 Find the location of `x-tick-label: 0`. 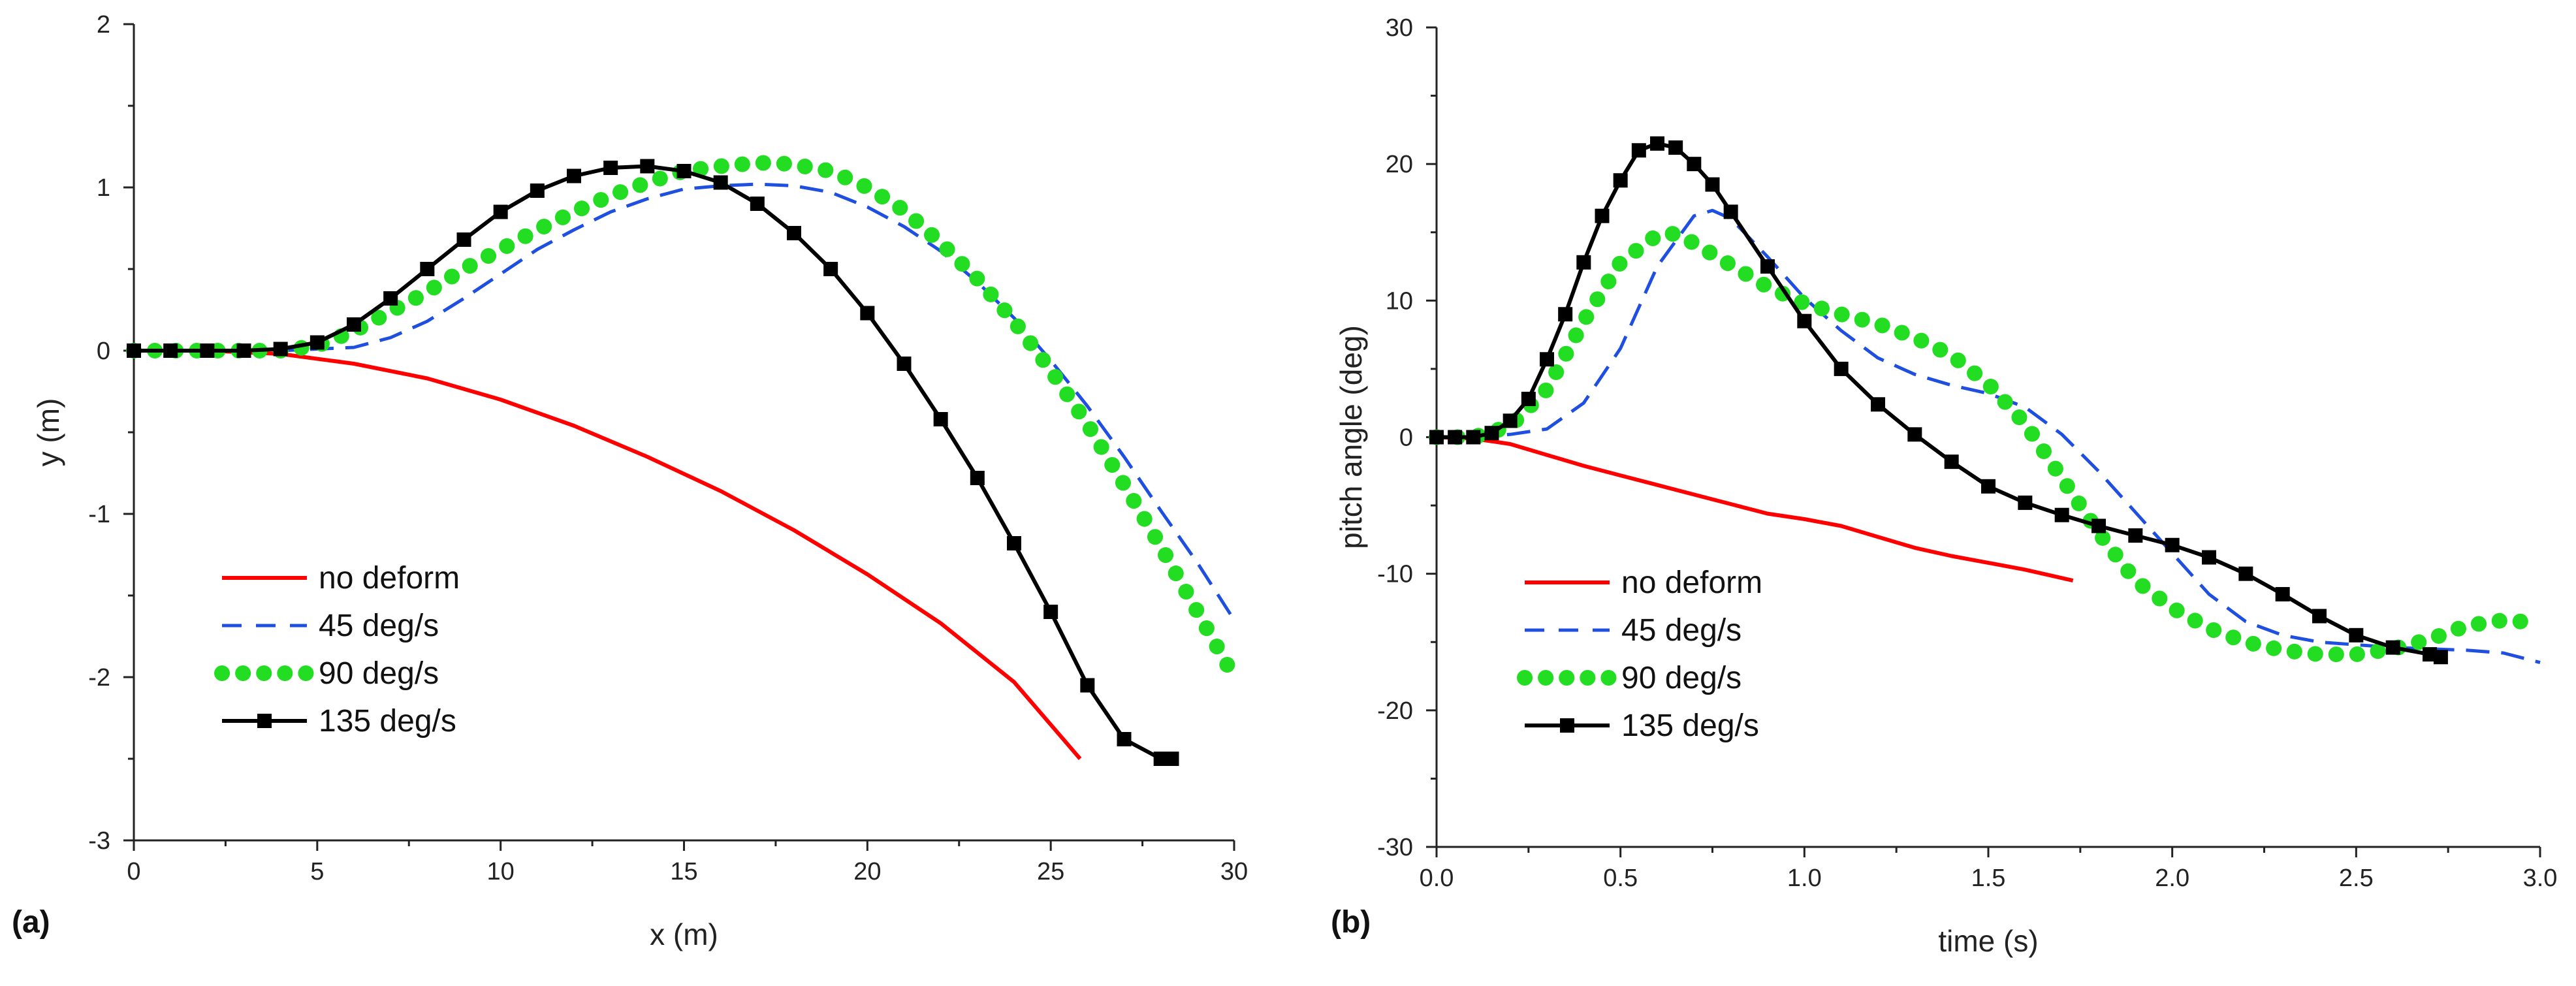

x-tick-label: 0 is located at coordinates (133, 871).